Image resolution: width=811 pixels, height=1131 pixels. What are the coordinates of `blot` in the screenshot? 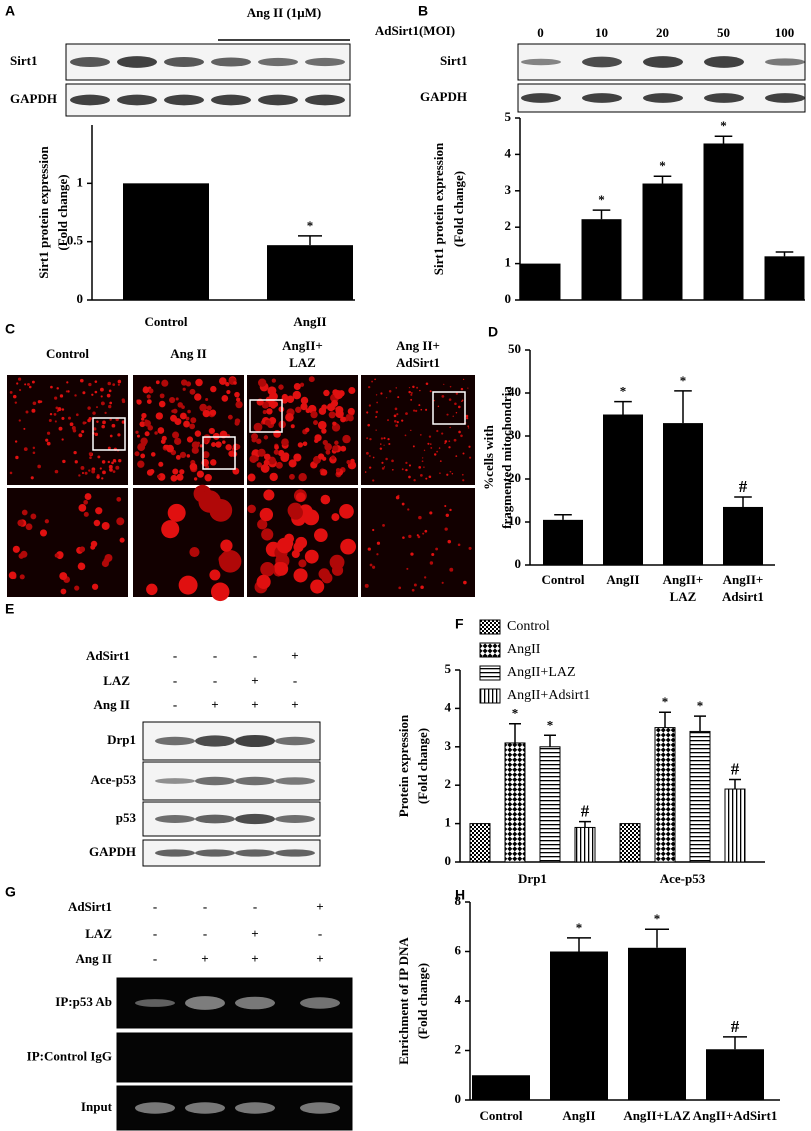 It's located at (208, 62).